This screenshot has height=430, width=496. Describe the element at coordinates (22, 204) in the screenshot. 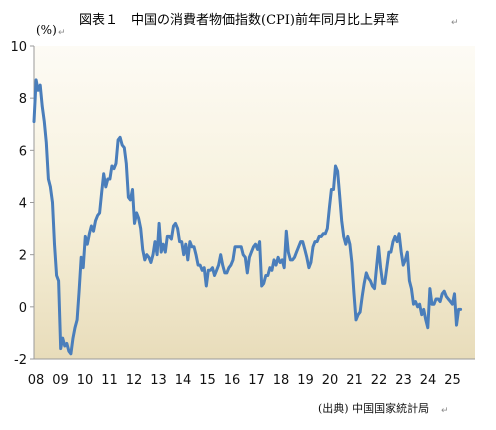

I see `y-axis-ticks: -2 0 2 4 6 8 10` at that location.